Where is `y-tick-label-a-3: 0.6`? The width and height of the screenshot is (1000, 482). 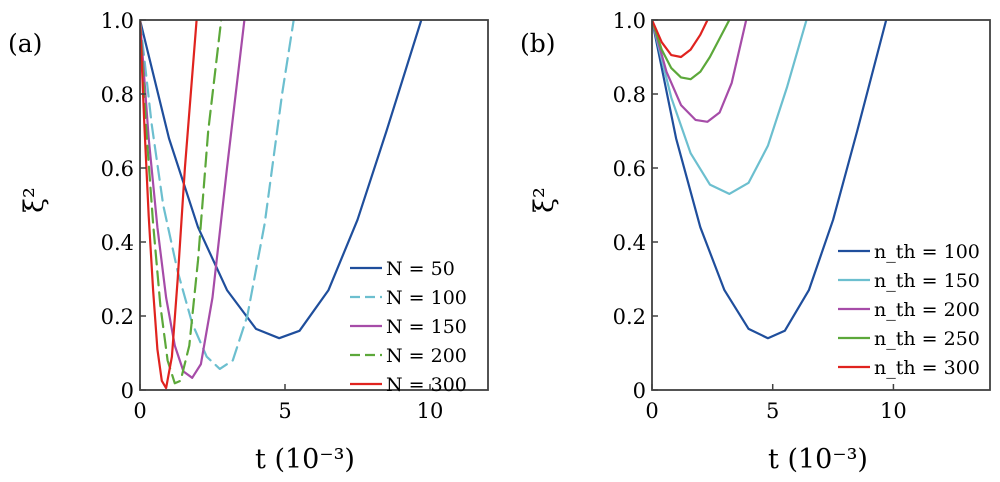 y-tick-label-a-3: 0.6 is located at coordinates (117, 169).